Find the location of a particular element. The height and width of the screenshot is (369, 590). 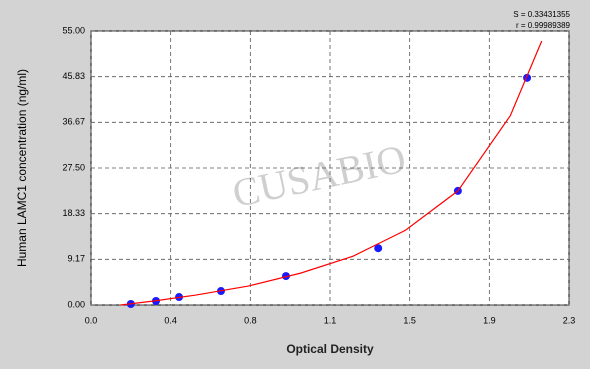

y-tick-label: 45.83 is located at coordinates (73, 76).